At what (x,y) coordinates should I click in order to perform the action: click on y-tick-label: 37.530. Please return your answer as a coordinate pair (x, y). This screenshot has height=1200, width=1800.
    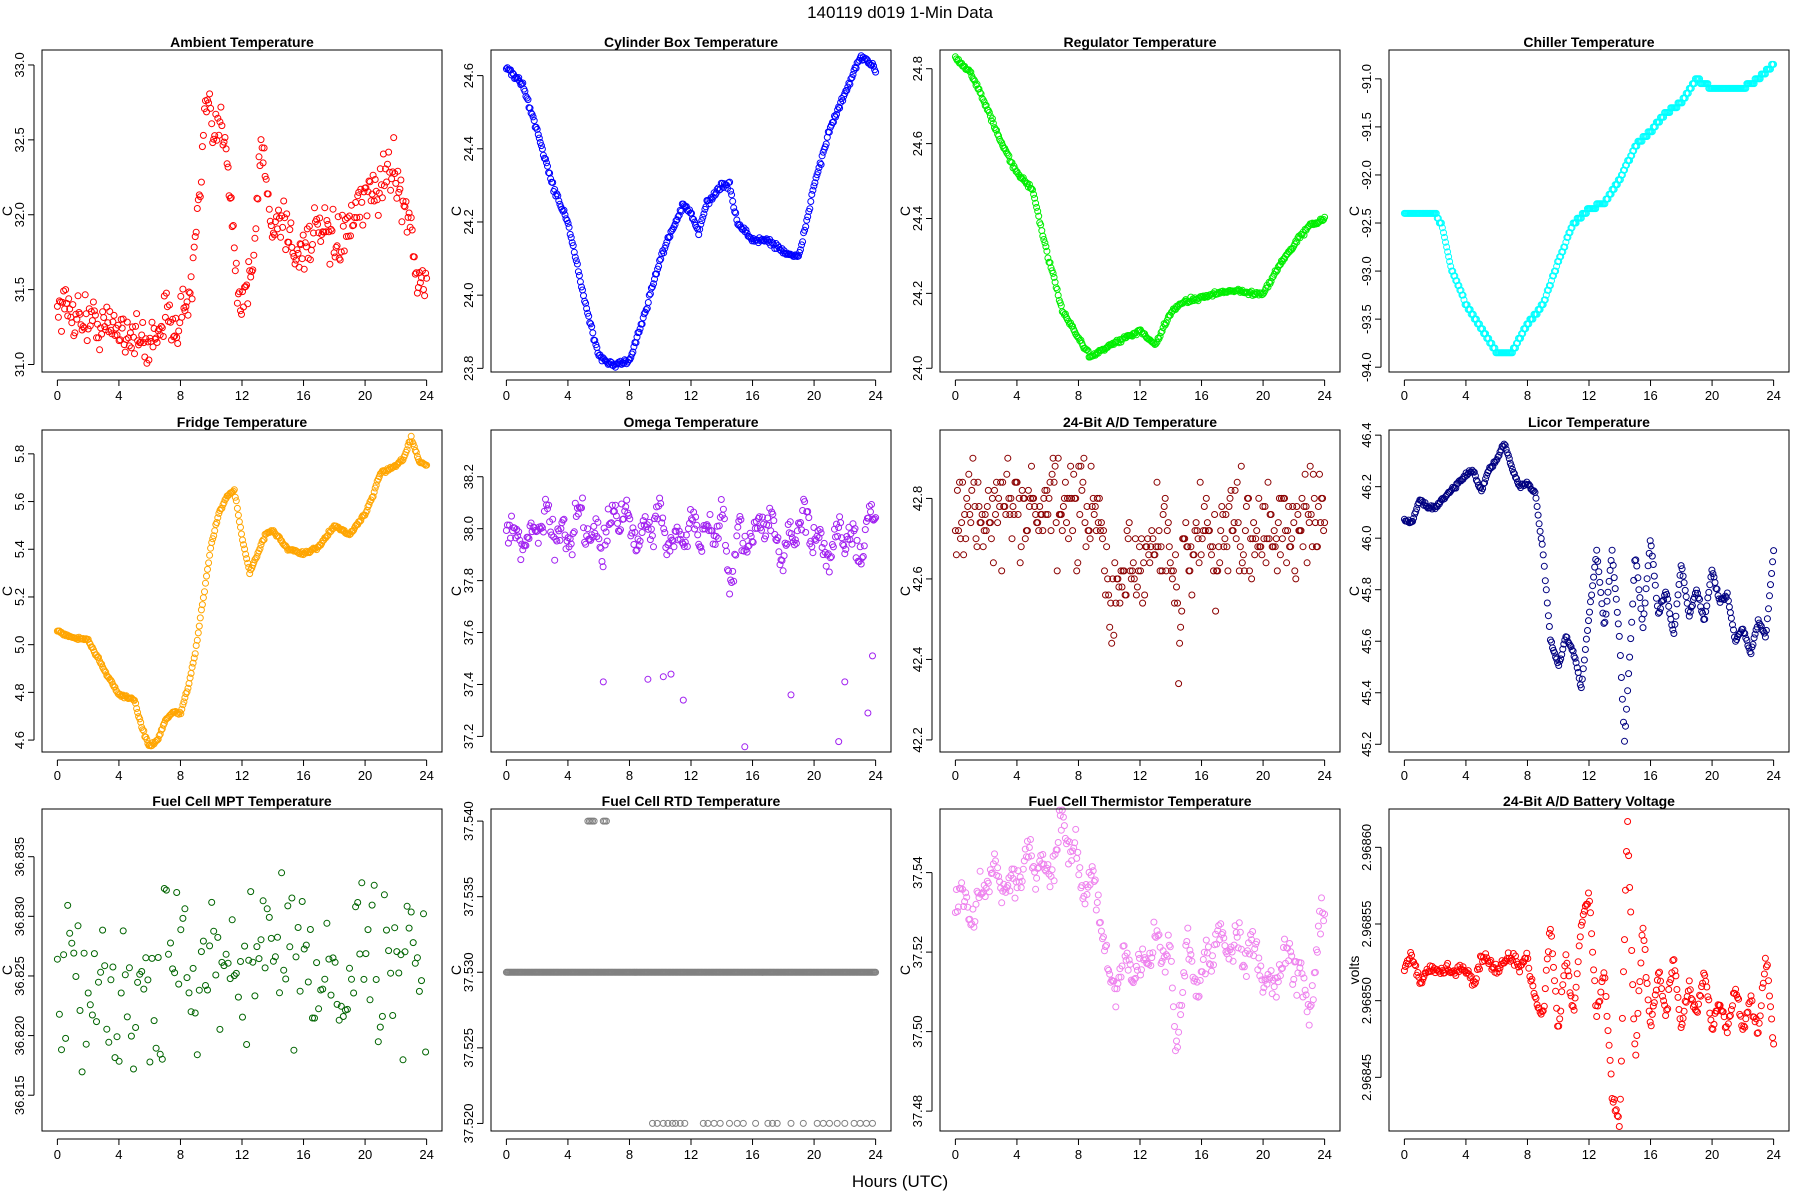
    Looking at the image, I should click on (468, 972).